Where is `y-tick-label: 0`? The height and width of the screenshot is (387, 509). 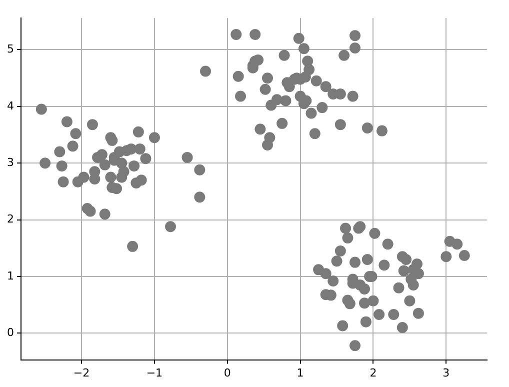 y-tick-label: 0 is located at coordinates (10, 333).